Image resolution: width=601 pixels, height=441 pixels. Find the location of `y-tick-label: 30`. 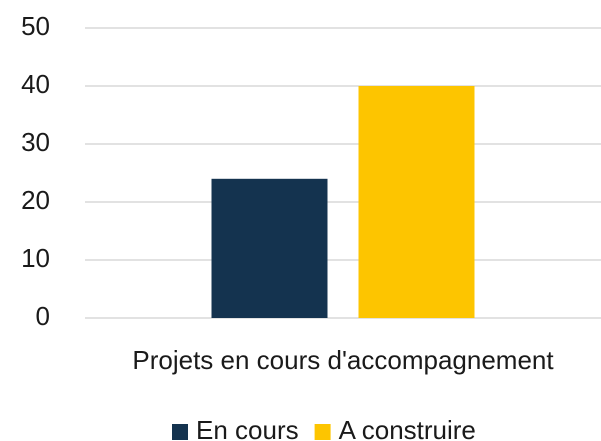

y-tick-label: 30 is located at coordinates (35, 142).